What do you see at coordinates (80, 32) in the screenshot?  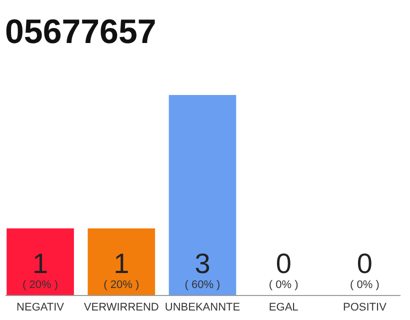 I see `chart-title: 05677657` at bounding box center [80, 32].